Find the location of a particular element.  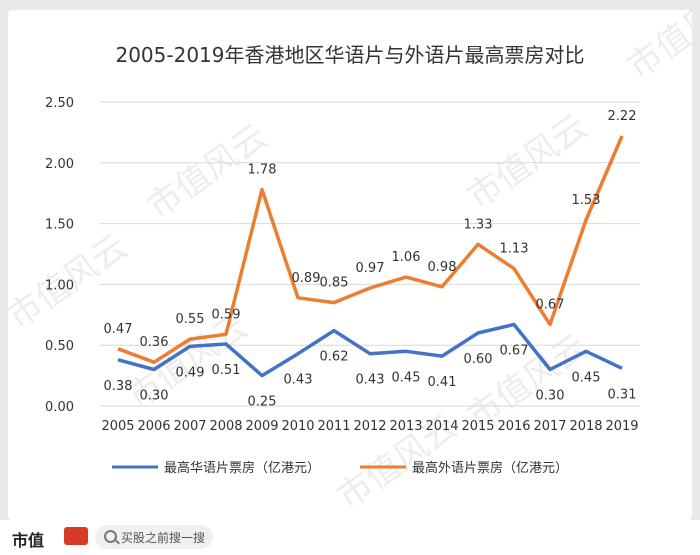

brand-logo-icon is located at coordinates (76, 536).